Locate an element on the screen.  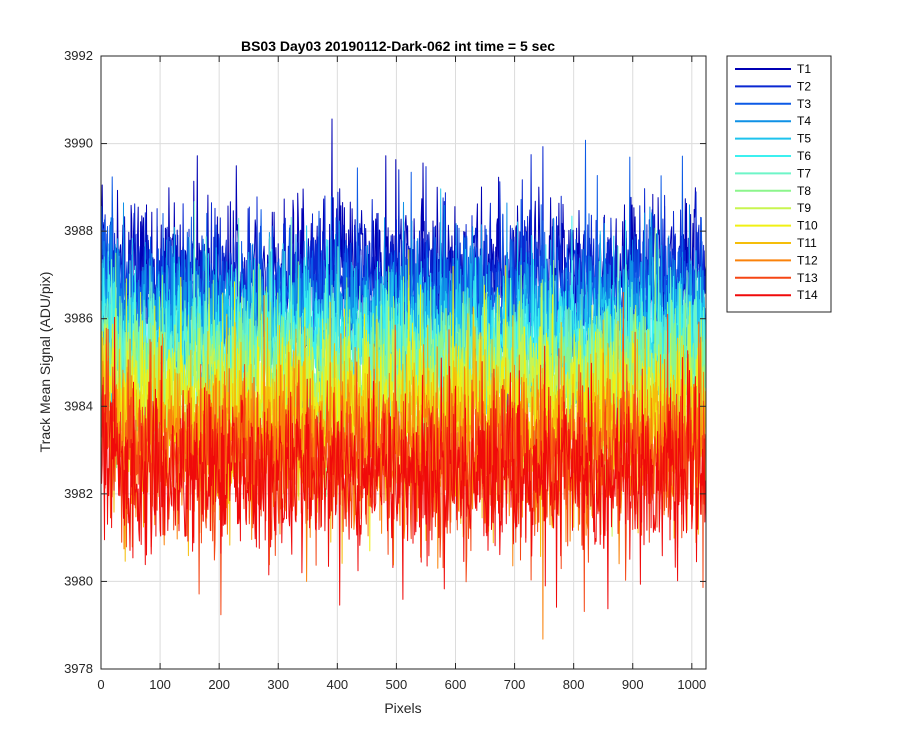
legend-label-T6: T6 is located at coordinates (804, 156).